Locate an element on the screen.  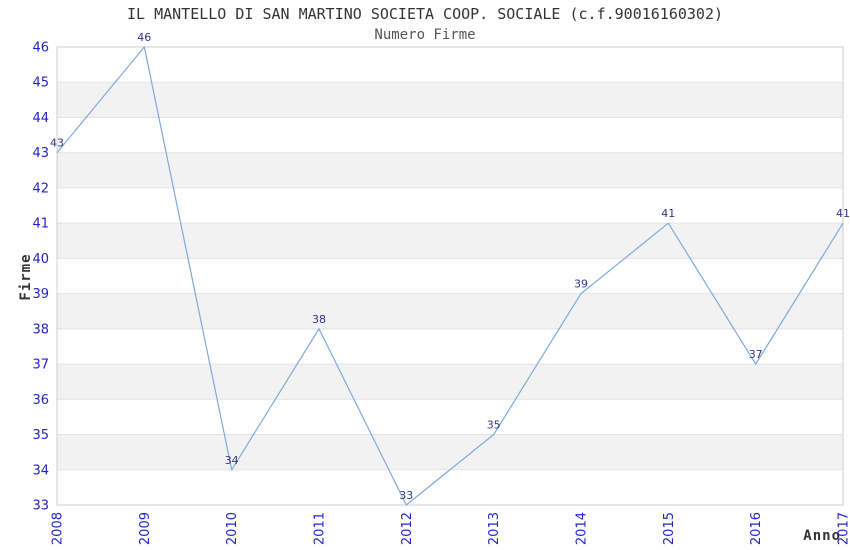
y-tick-label: 40 is located at coordinates (40, 259).